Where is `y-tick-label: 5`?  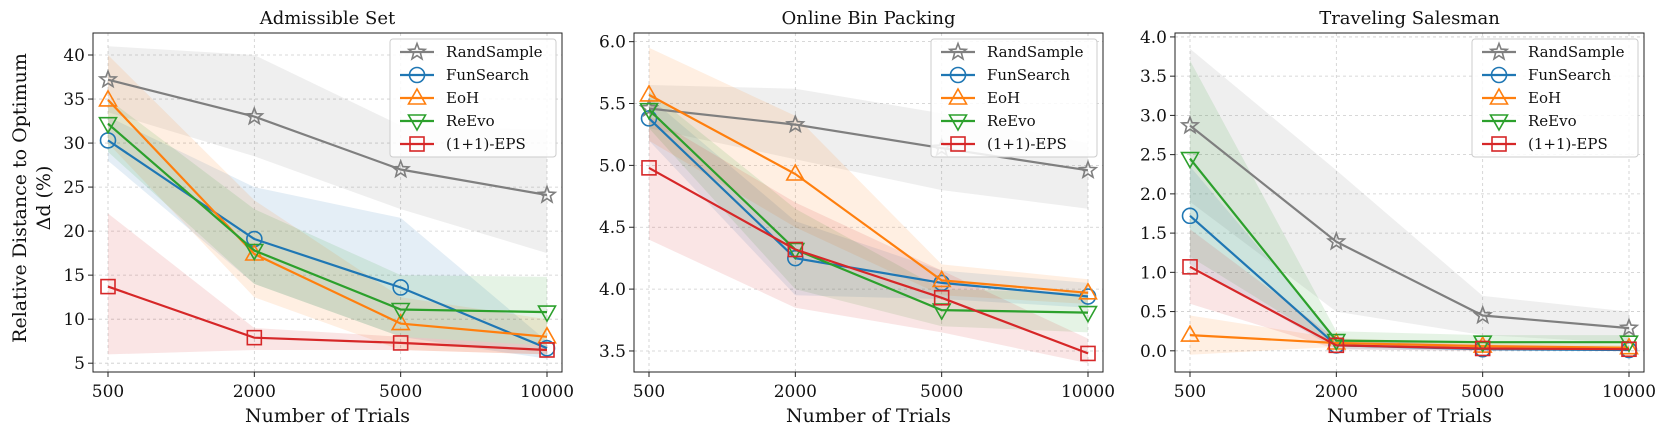
y-tick-label: 5 is located at coordinates (79, 364).